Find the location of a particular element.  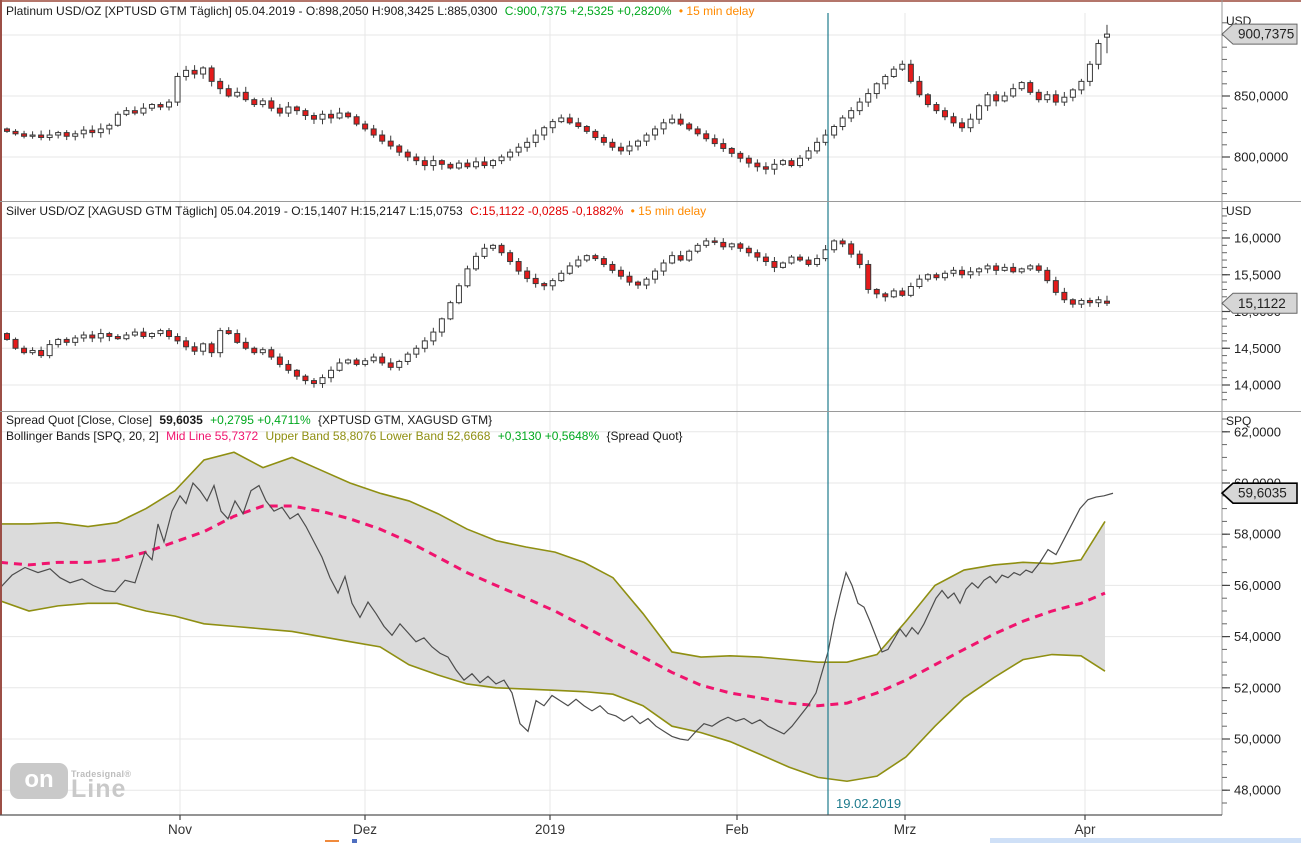

price-axis-silver is located at coordinates (1261, 306).